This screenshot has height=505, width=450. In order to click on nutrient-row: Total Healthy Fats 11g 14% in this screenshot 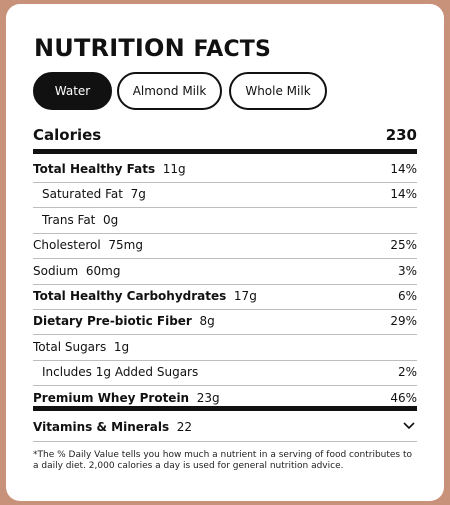, I will do `click(225, 170)`.